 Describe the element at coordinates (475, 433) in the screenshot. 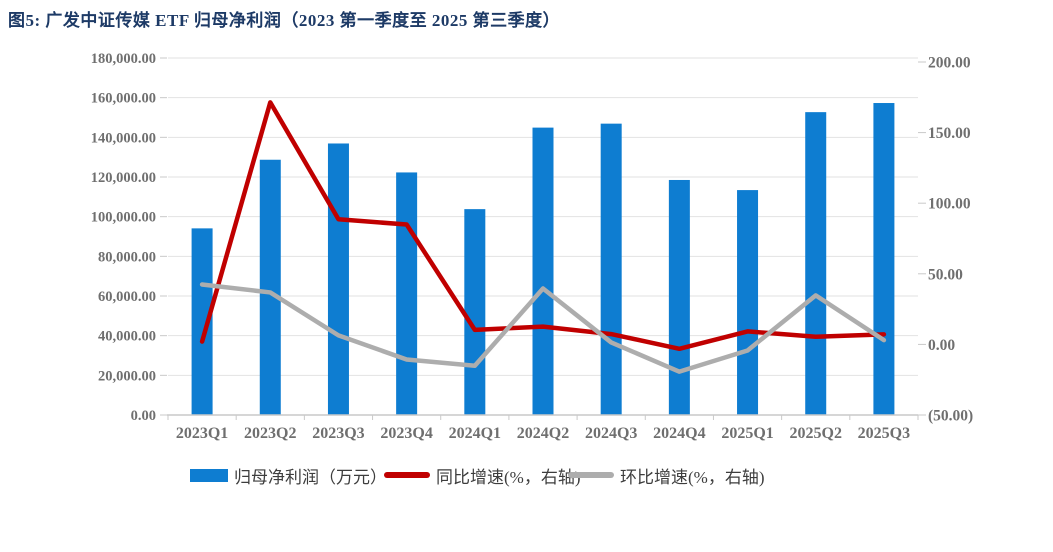

I see `x-axis-label: 2024Q1` at that location.